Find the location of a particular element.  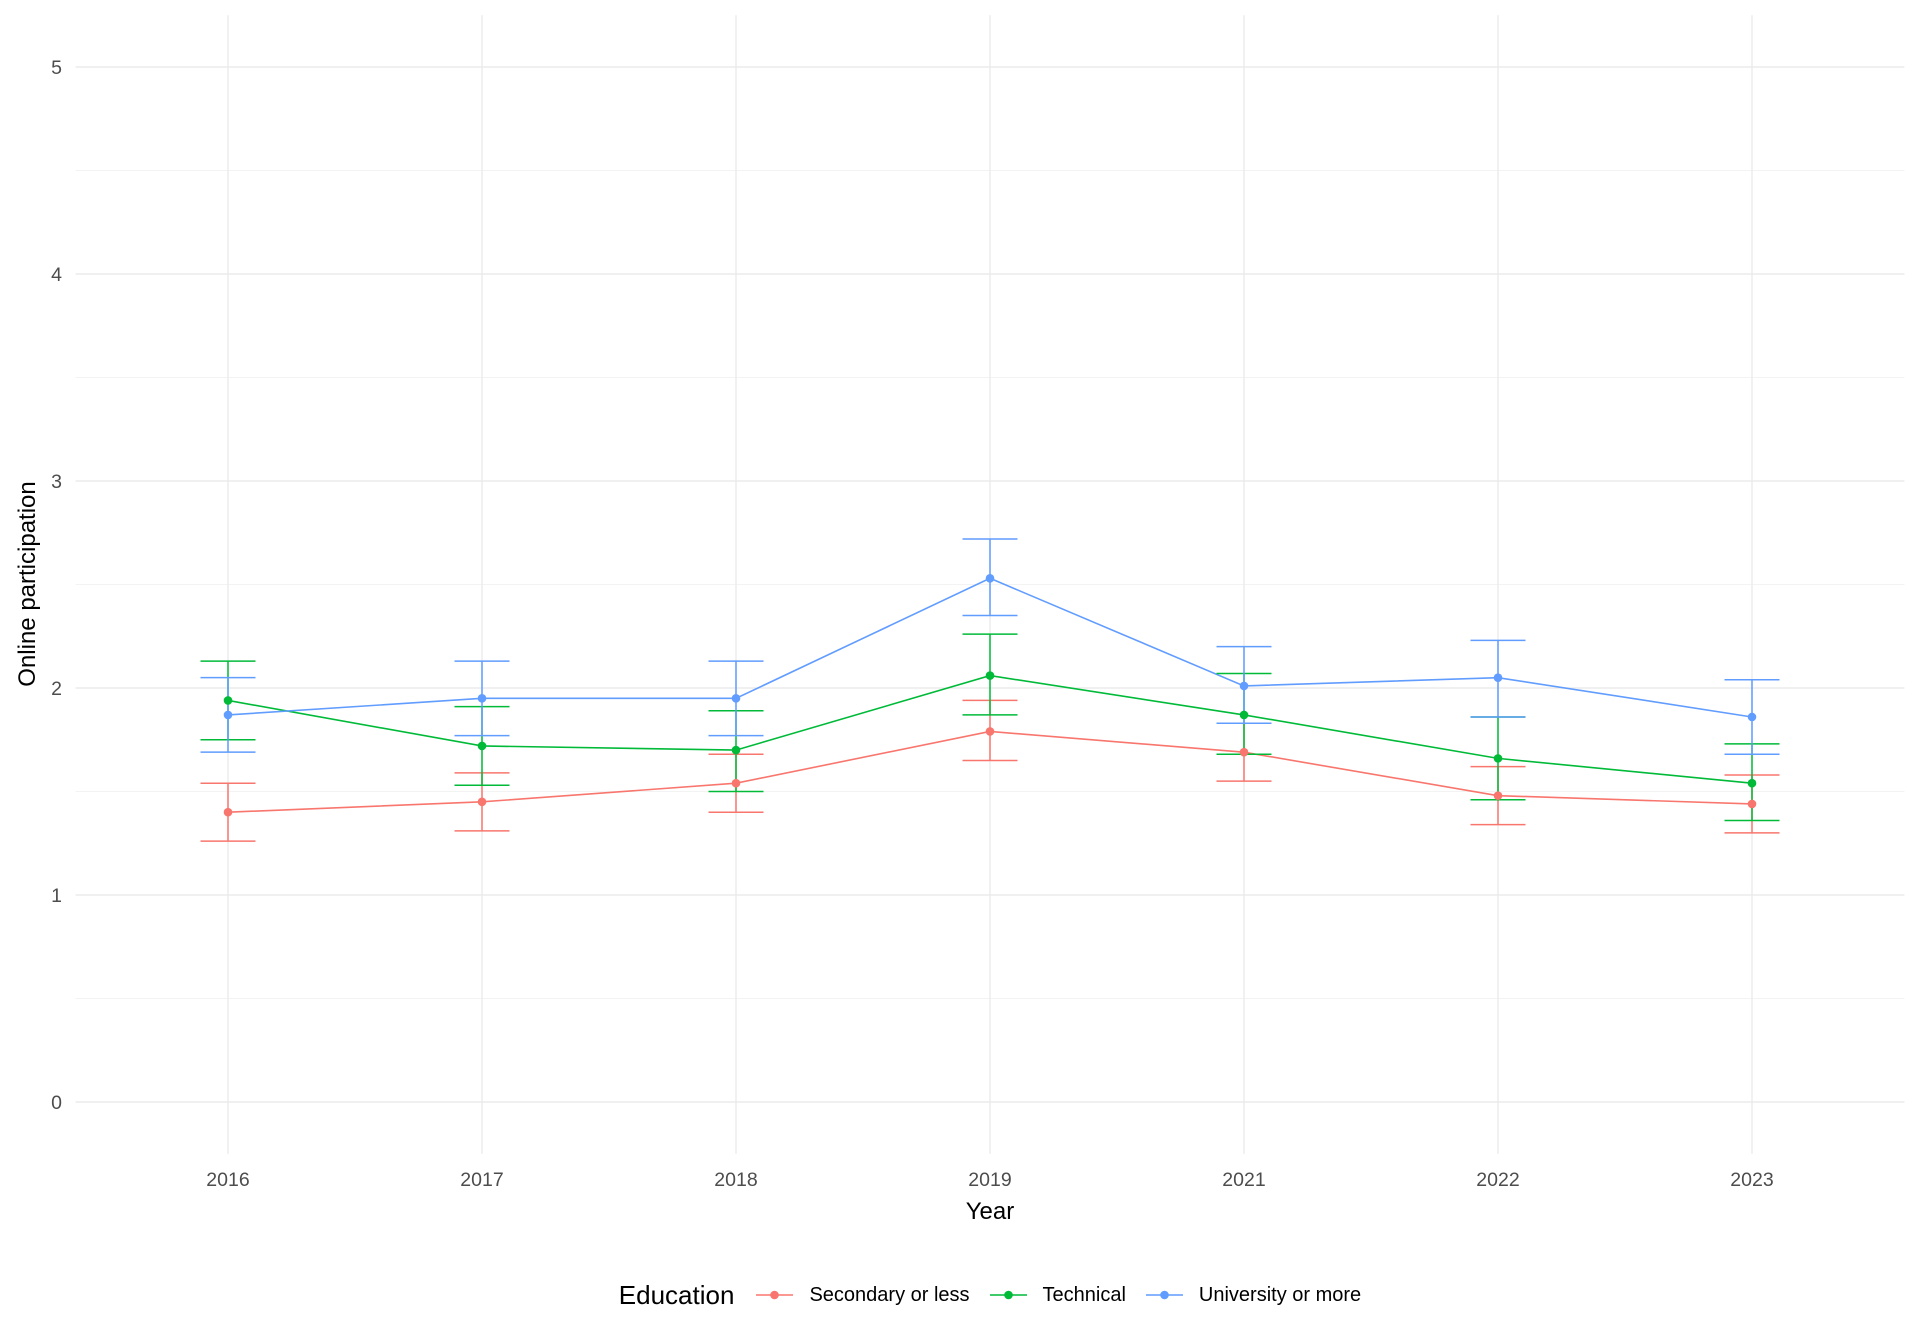

y-axis-title: Online participation is located at coordinates (27, 583).